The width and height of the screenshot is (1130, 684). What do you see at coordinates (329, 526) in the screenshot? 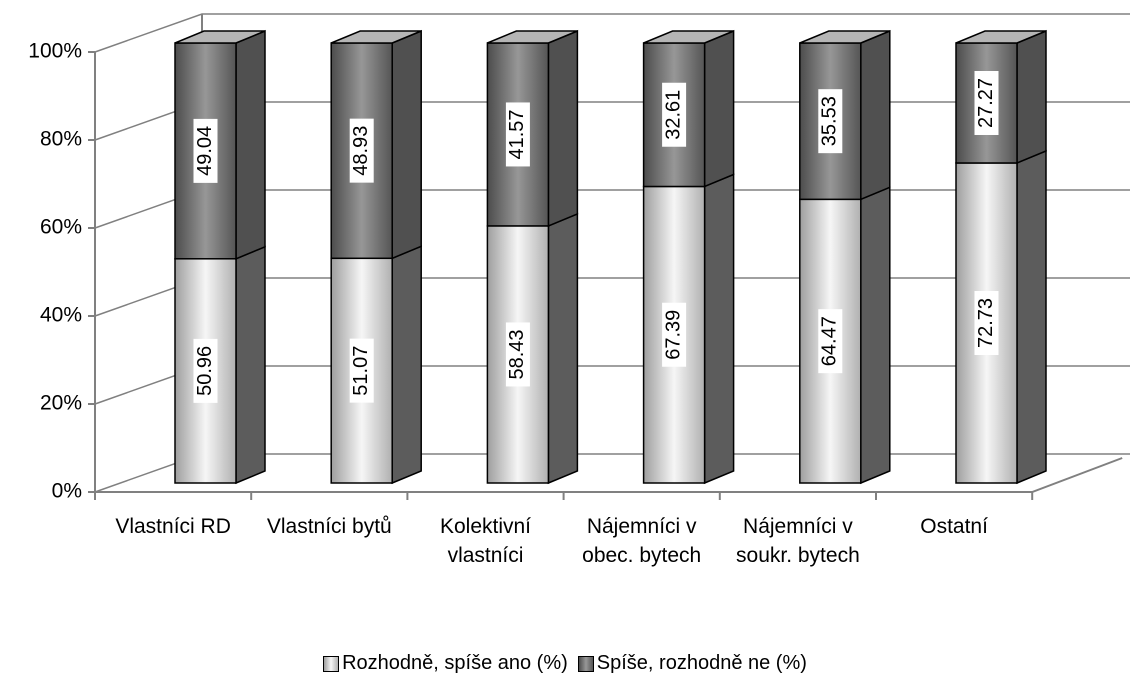
I see `x-tick-label: Vlastníci bytů` at bounding box center [329, 526].